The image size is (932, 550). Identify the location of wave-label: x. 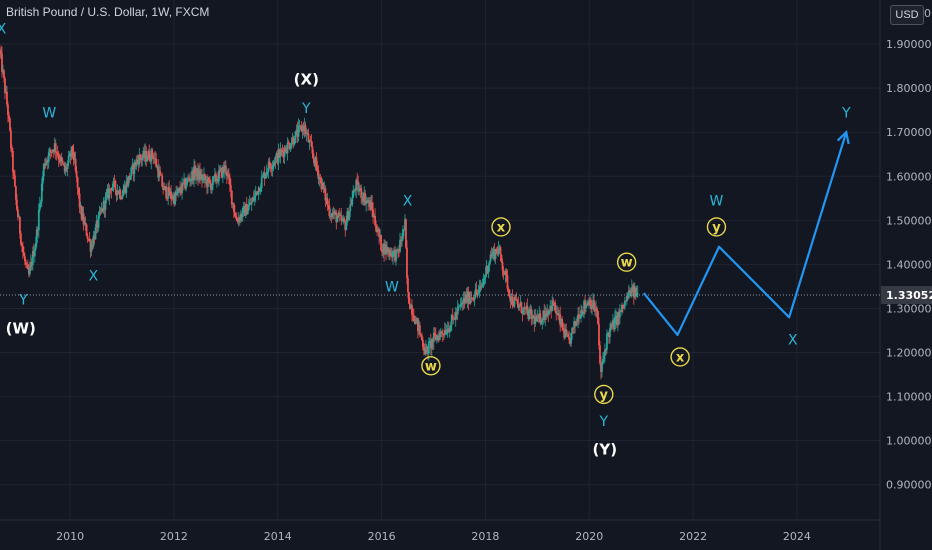
(501, 227).